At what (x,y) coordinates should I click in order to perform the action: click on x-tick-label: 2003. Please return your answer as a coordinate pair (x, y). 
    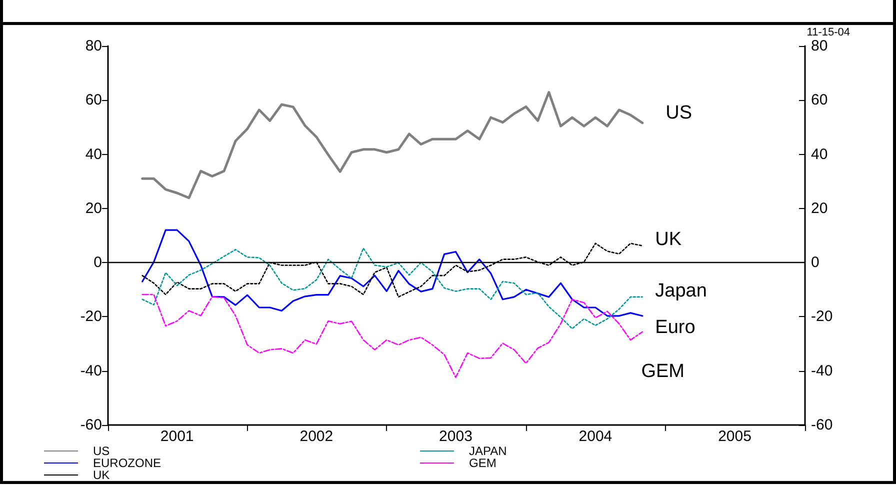
    Looking at the image, I should click on (455, 436).